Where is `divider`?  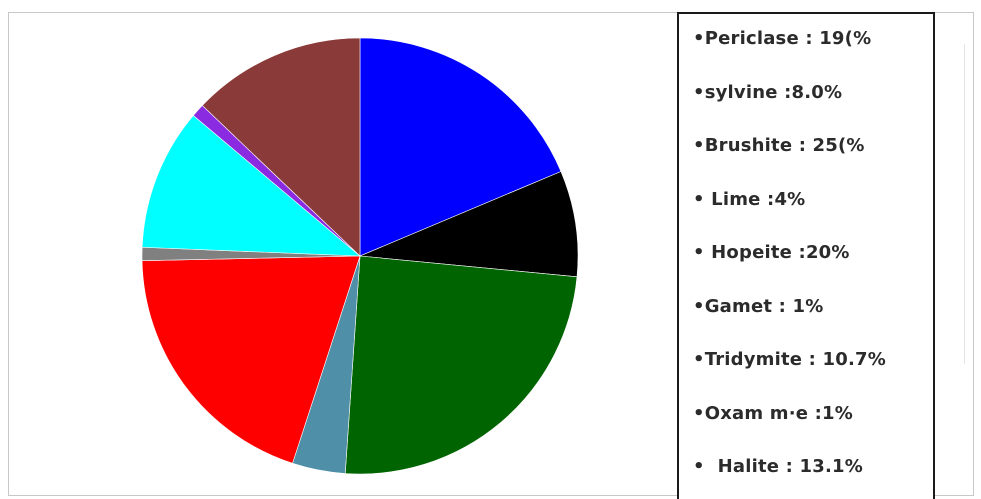 divider is located at coordinates (964, 204).